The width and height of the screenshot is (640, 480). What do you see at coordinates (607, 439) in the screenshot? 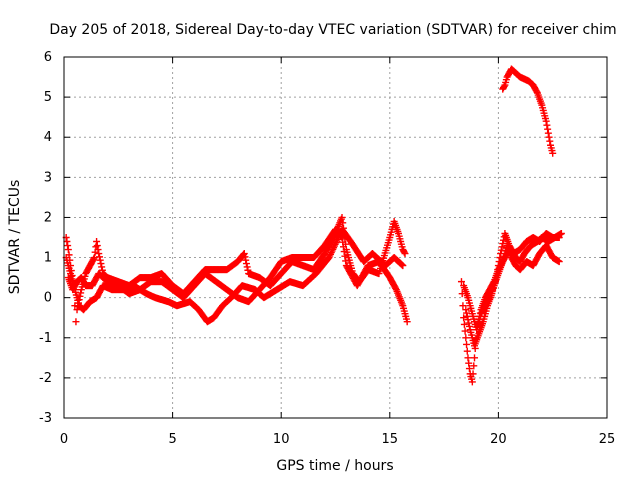
I see `x-tick-label: 25` at bounding box center [607, 439].